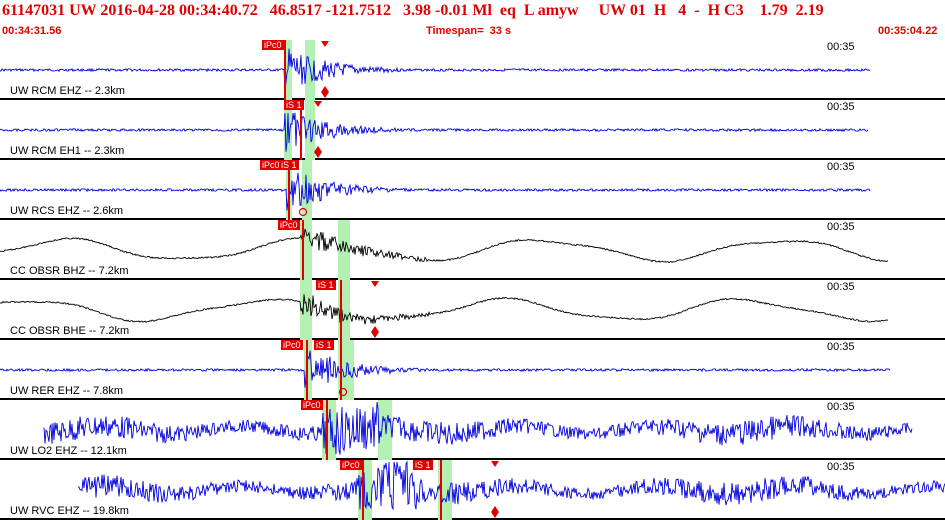  Describe the element at coordinates (70, 331) in the screenshot. I see `station-label: CC OBSR BHE -- 7.2km` at that location.